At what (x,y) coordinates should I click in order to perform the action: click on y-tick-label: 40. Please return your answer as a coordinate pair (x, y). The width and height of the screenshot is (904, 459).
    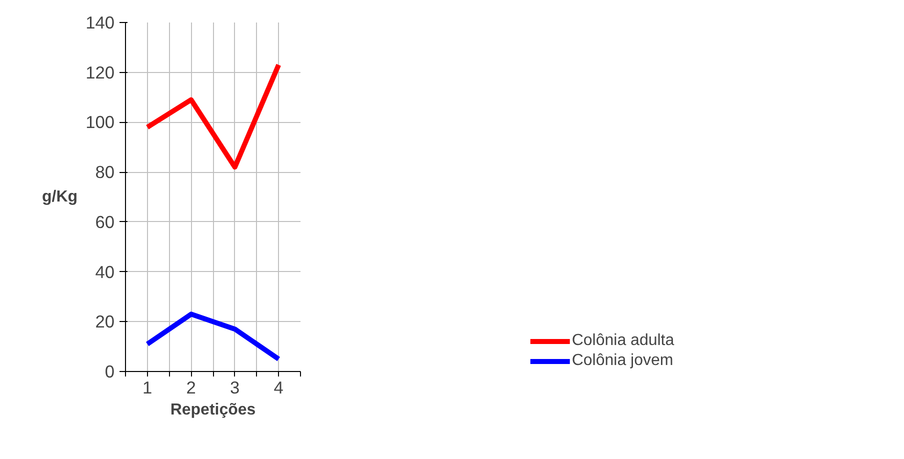
    Looking at the image, I should click on (105, 272).